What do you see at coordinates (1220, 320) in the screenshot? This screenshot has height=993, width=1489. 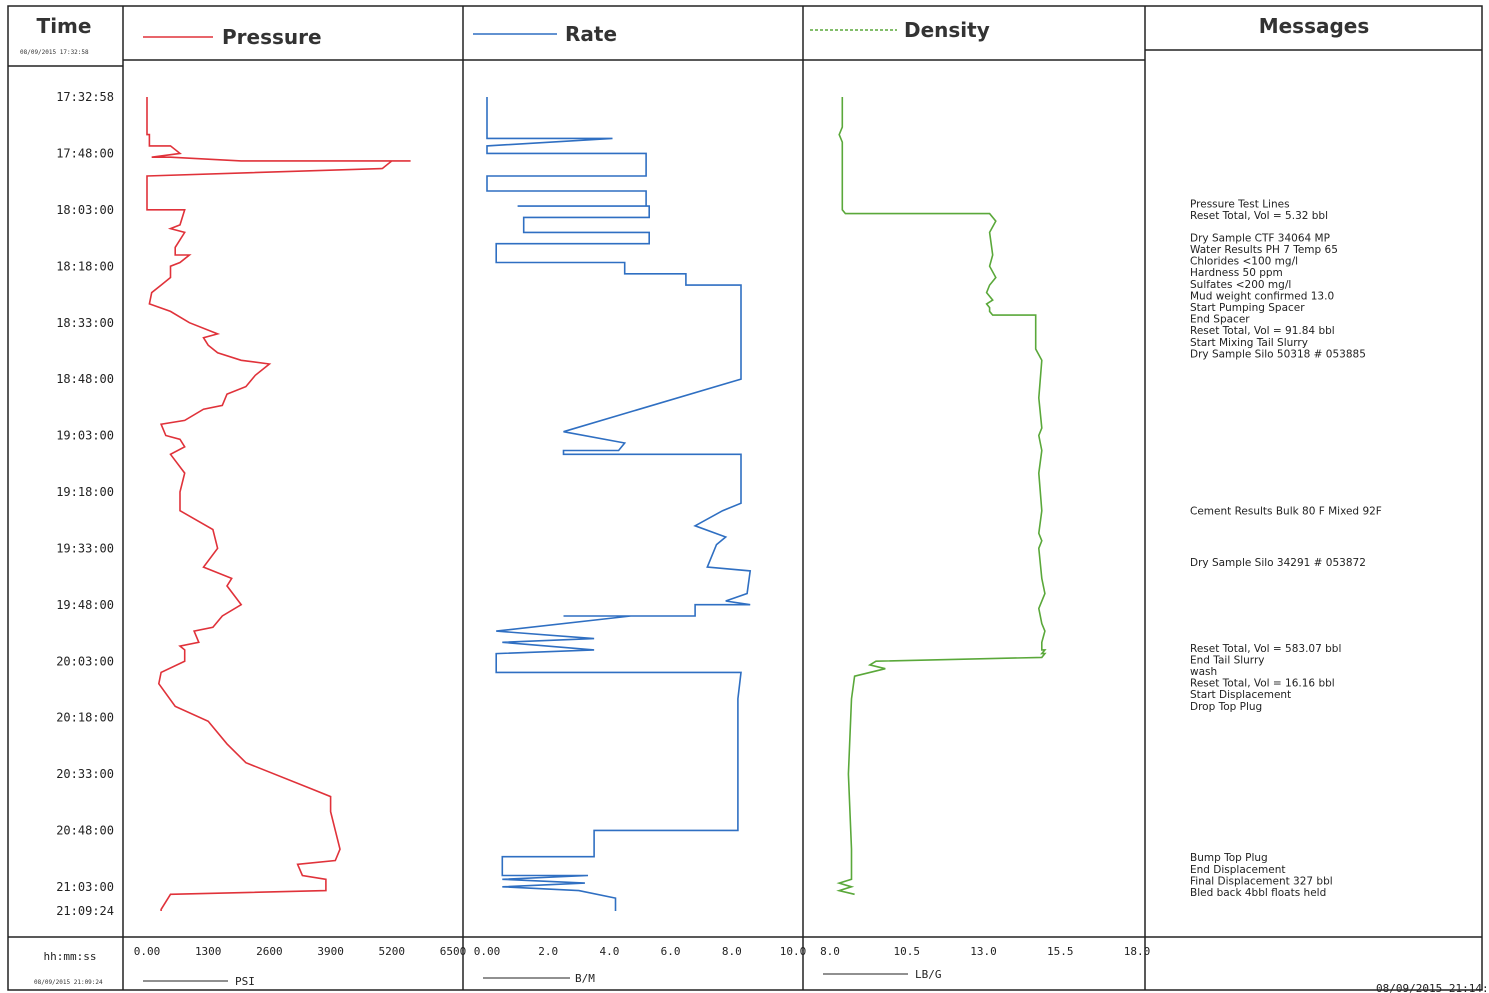 I see `message-line: End Spacer` at bounding box center [1220, 320].